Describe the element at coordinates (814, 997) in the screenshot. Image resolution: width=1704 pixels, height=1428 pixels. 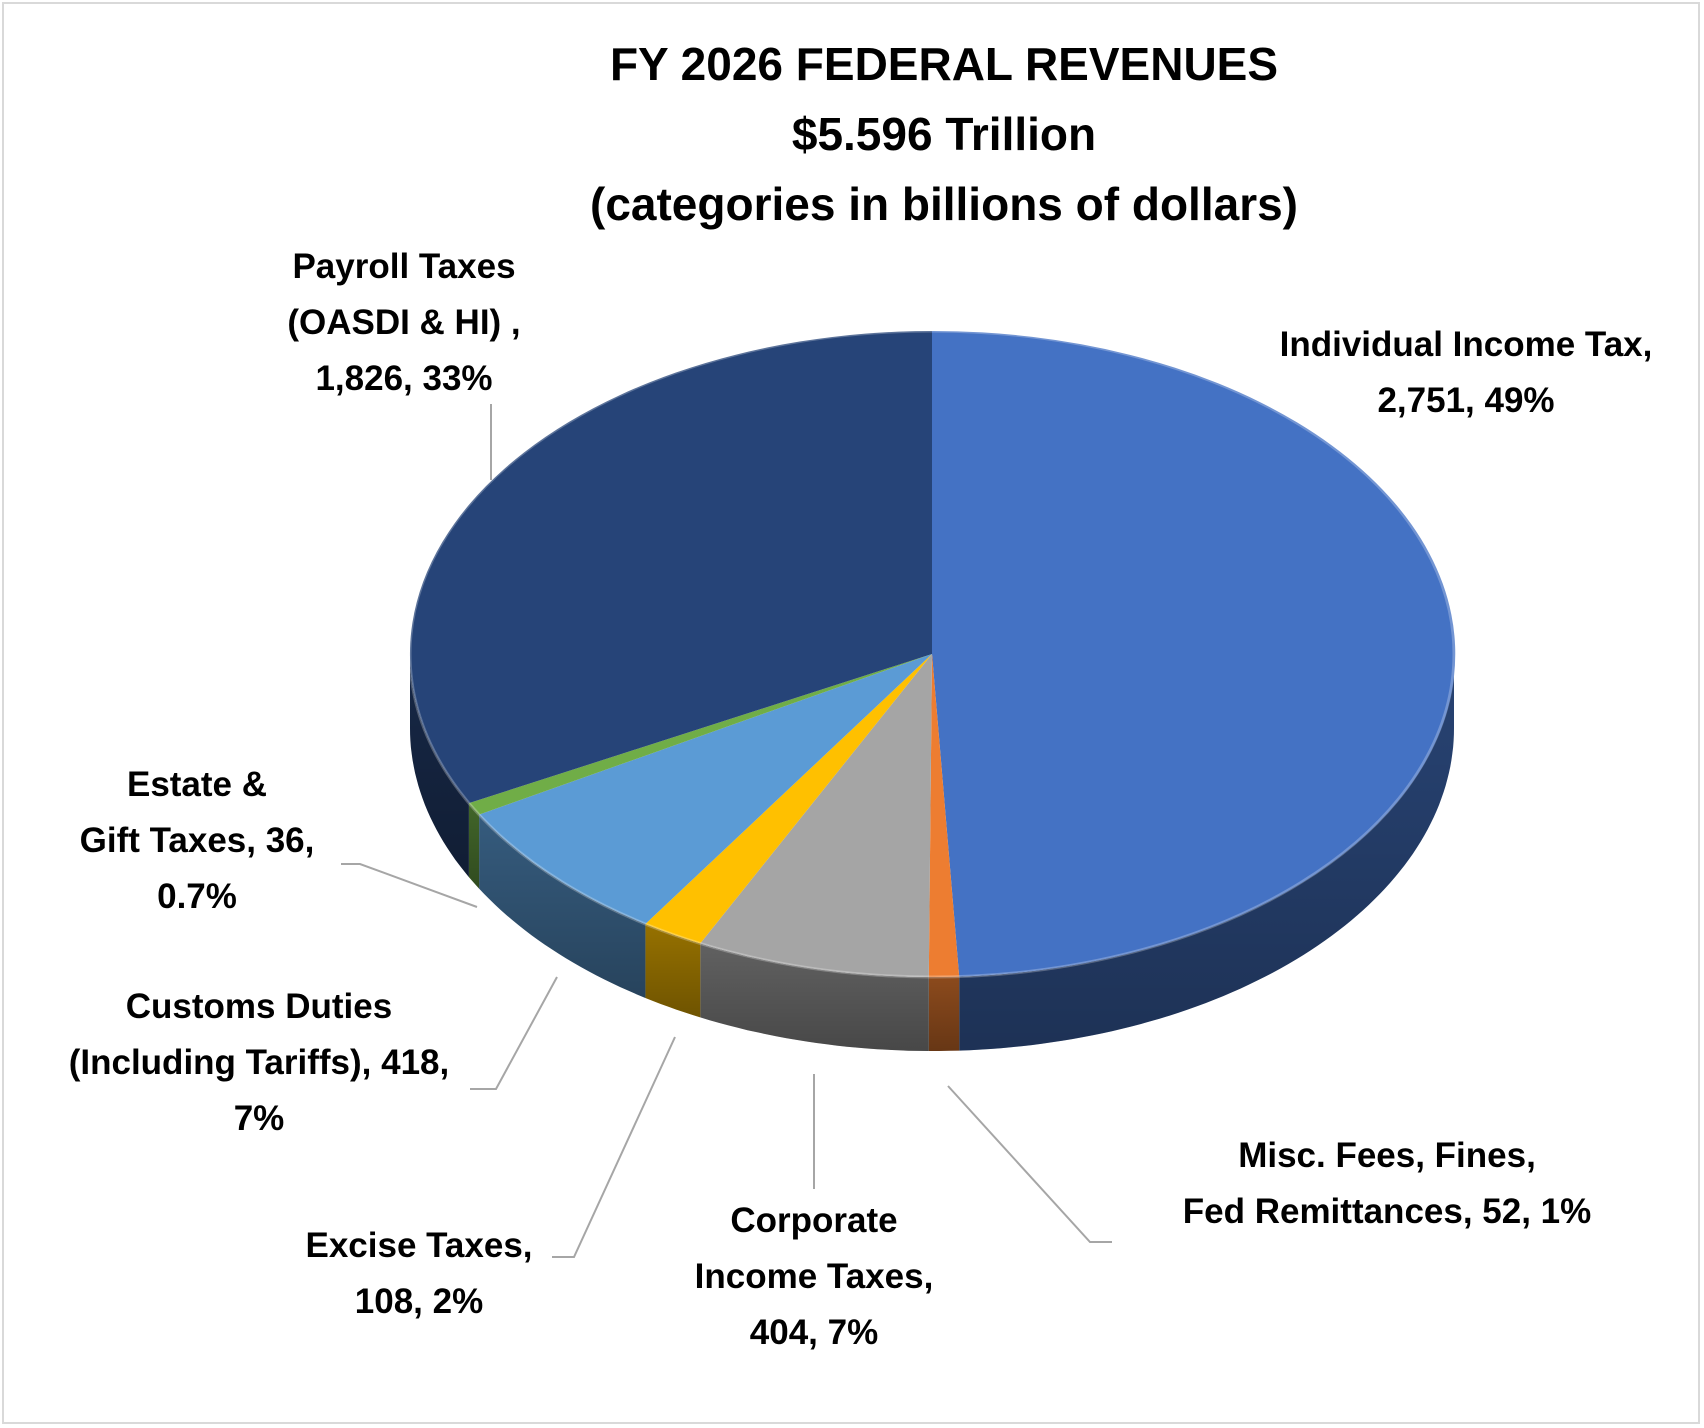
I see `side-corporate-income-taxes-shade` at that location.